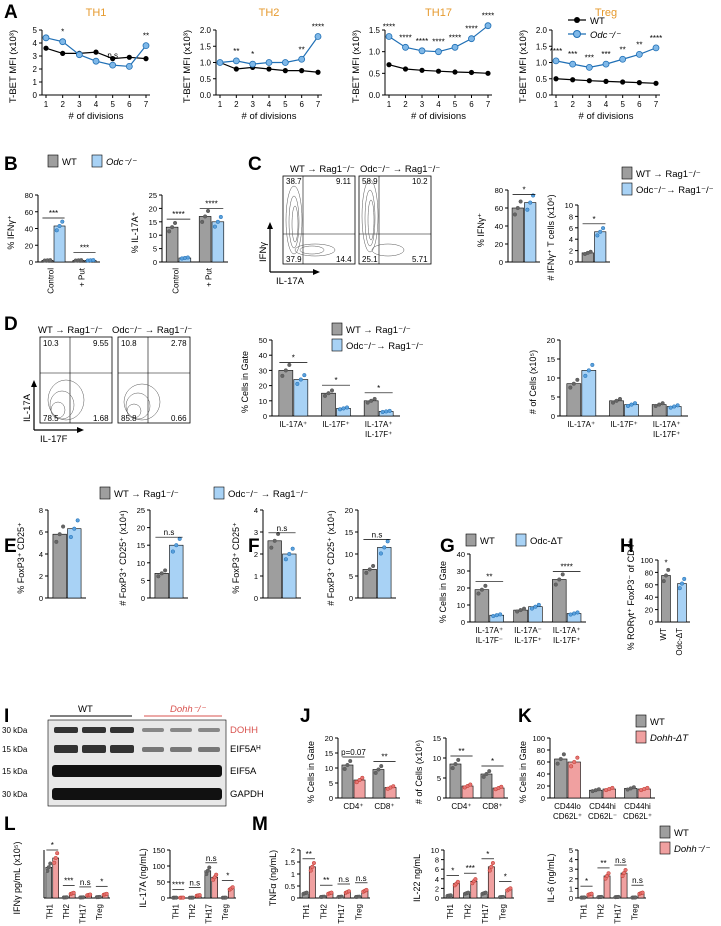 The width and height of the screenshot is (721, 926). Describe the element at coordinates (341, 913) in the screenshot. I see `bar-cat-17-2: TH17` at that location.